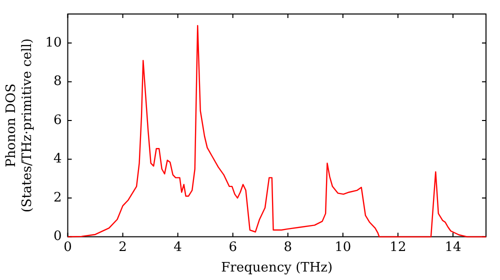  What do you see at coordinates (57, 120) in the screenshot?
I see `y-tick-label: 6` at bounding box center [57, 120].